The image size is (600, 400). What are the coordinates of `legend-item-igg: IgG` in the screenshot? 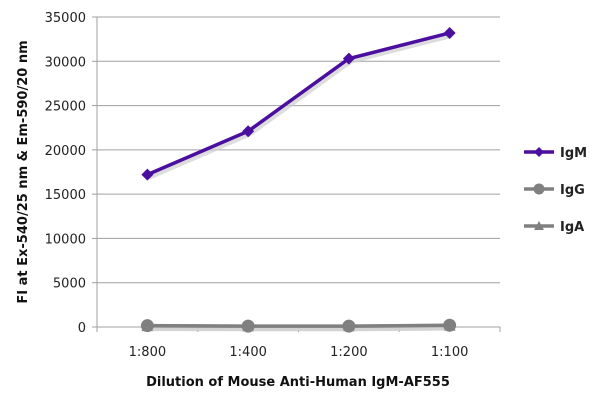 It's located at (554, 190).